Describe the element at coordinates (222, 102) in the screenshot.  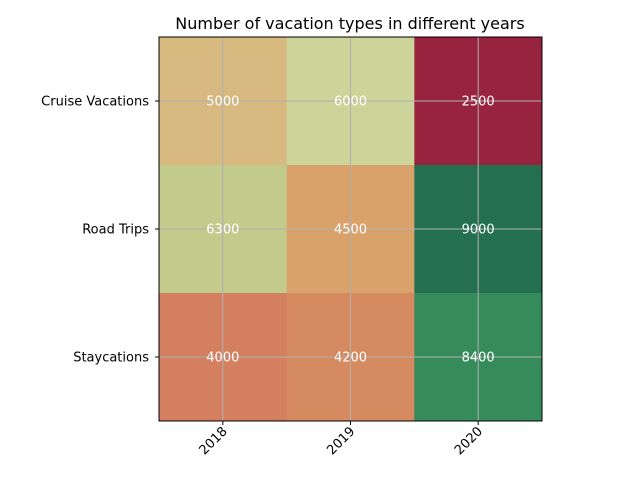
I see `cell-value-label: 5000` at that location.